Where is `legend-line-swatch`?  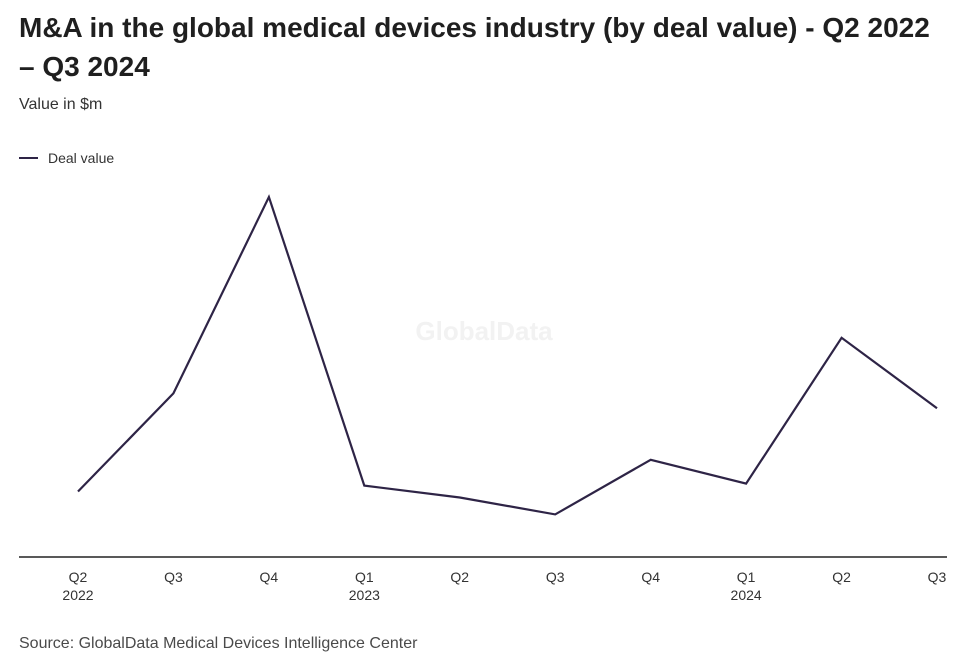 legend-line-swatch is located at coordinates (28, 158).